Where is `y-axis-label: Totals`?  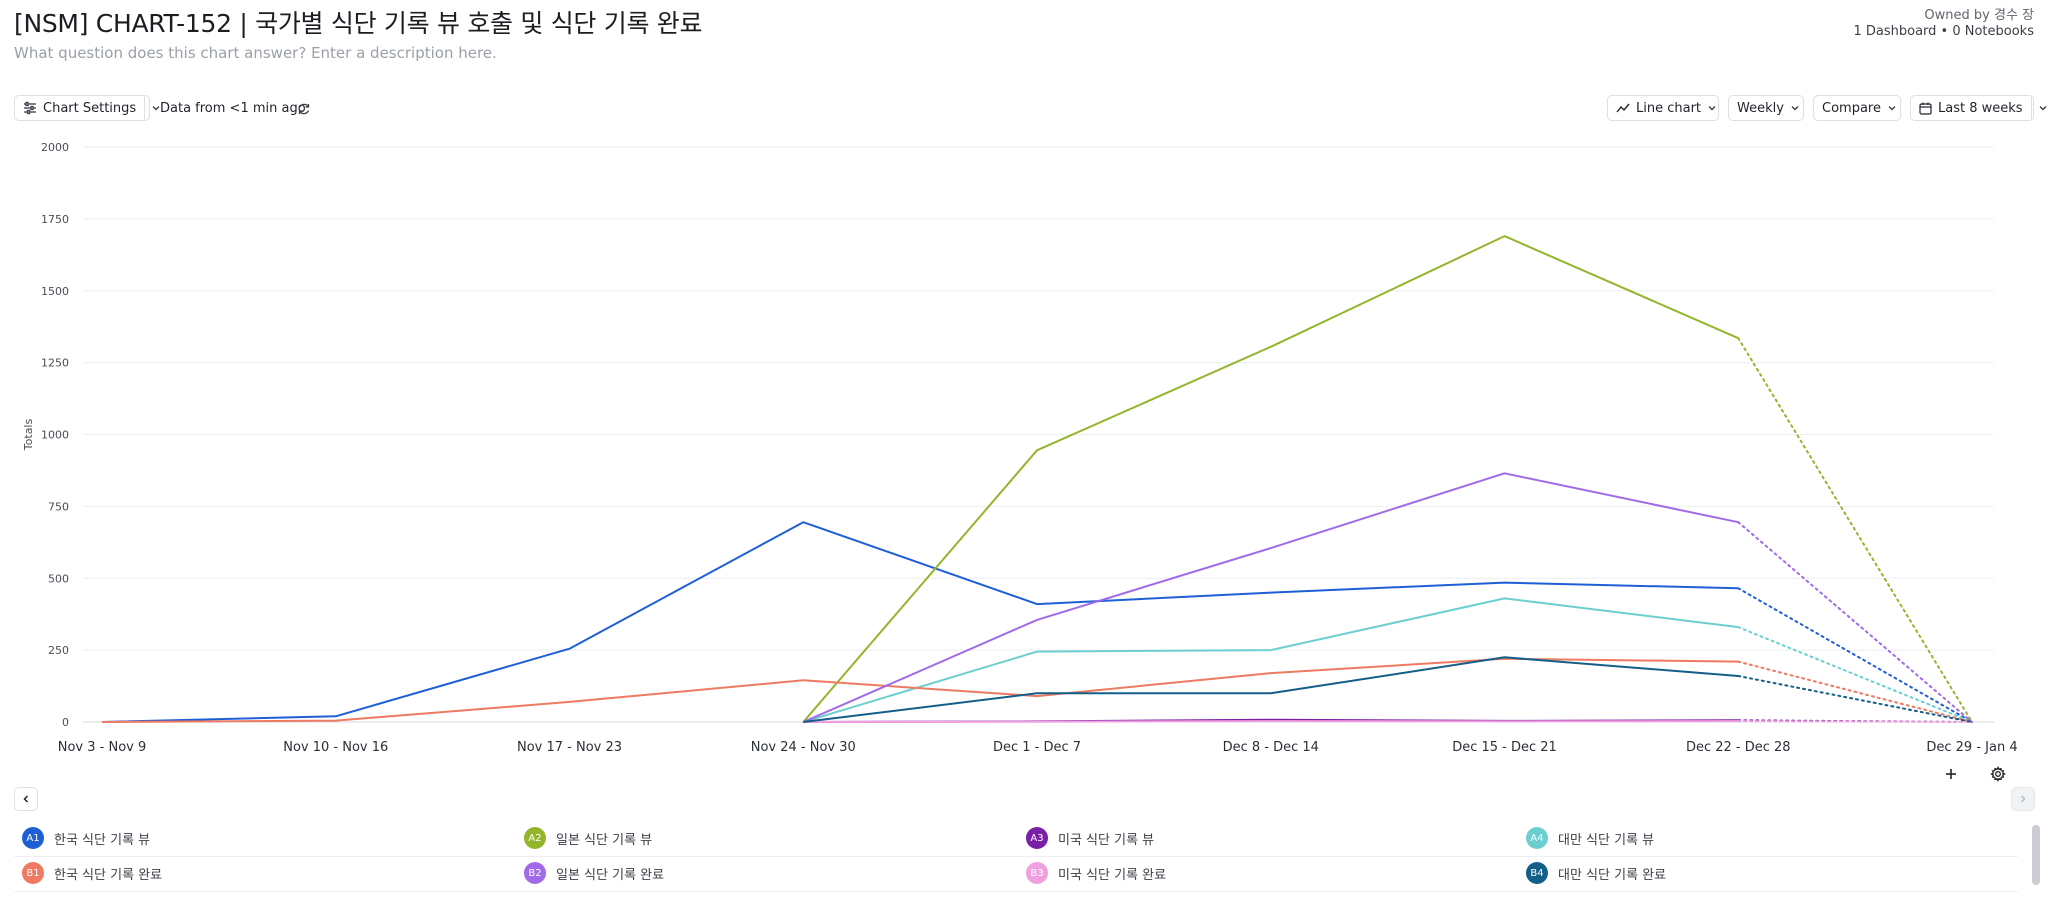 y-axis-label: Totals is located at coordinates (28, 435).